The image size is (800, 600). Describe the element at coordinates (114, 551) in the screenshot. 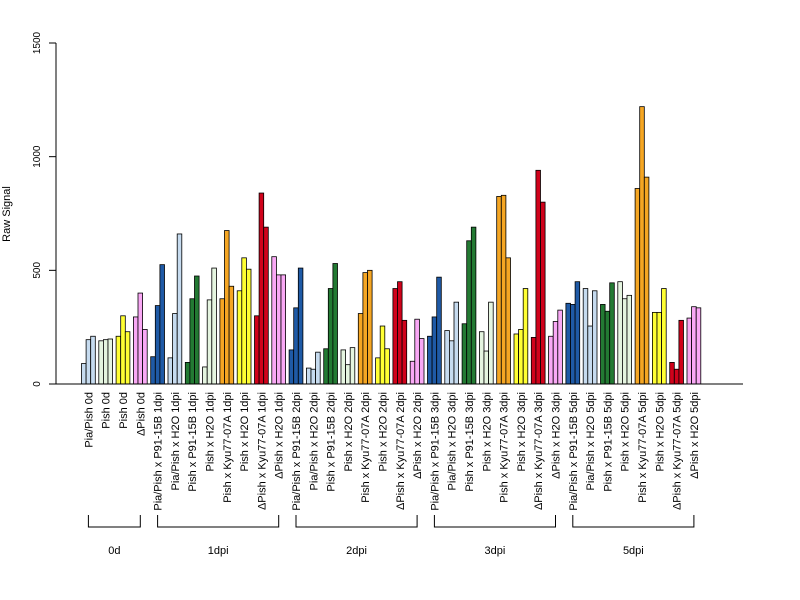

I see `timepoint-label: 0d` at that location.